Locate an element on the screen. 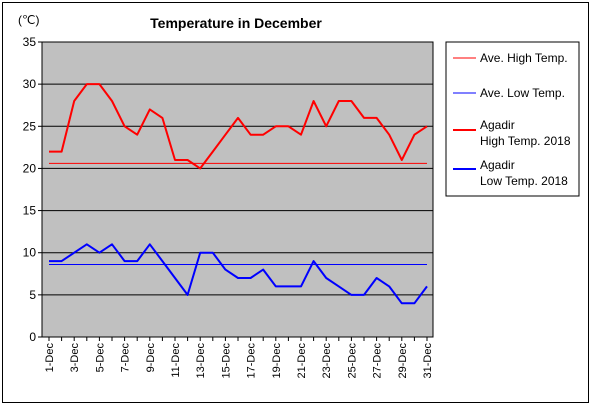 The image size is (593, 407). x-tick-label: 13-Dec is located at coordinates (201, 361).